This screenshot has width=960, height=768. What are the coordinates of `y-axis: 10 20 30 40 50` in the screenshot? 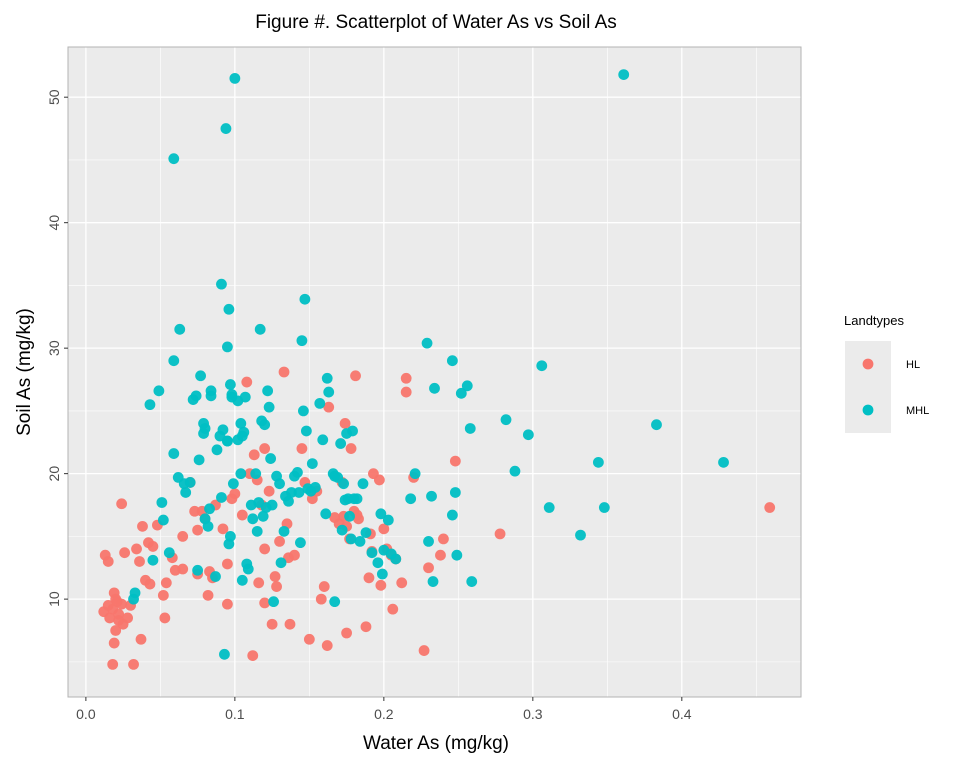 It's located at (57, 348).